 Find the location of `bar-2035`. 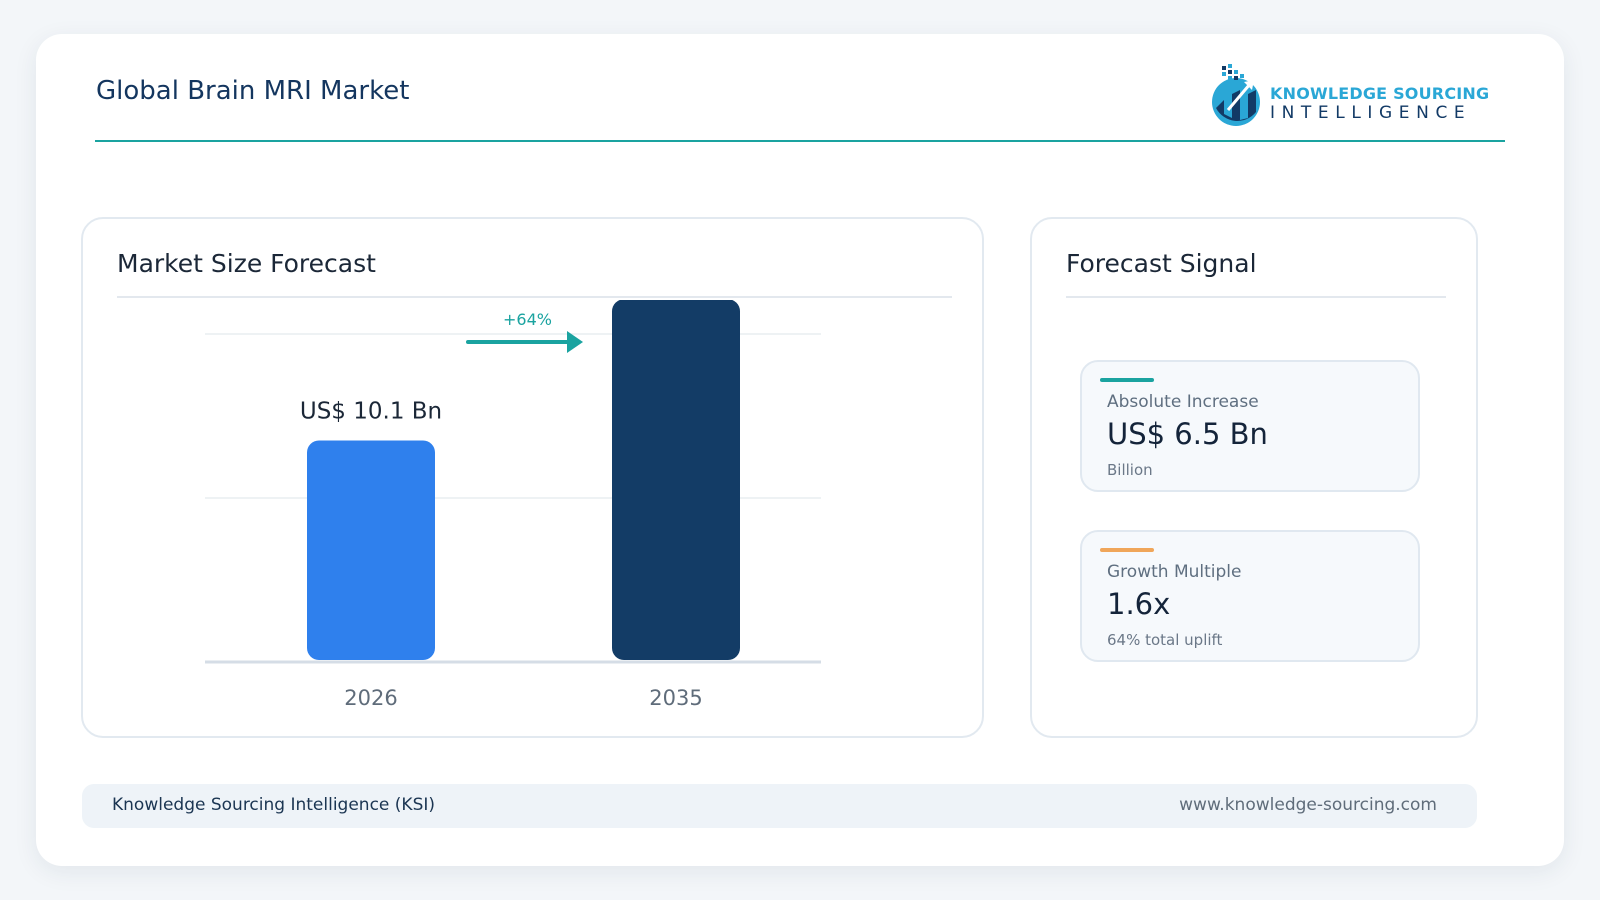

bar-2035 is located at coordinates (676, 480).